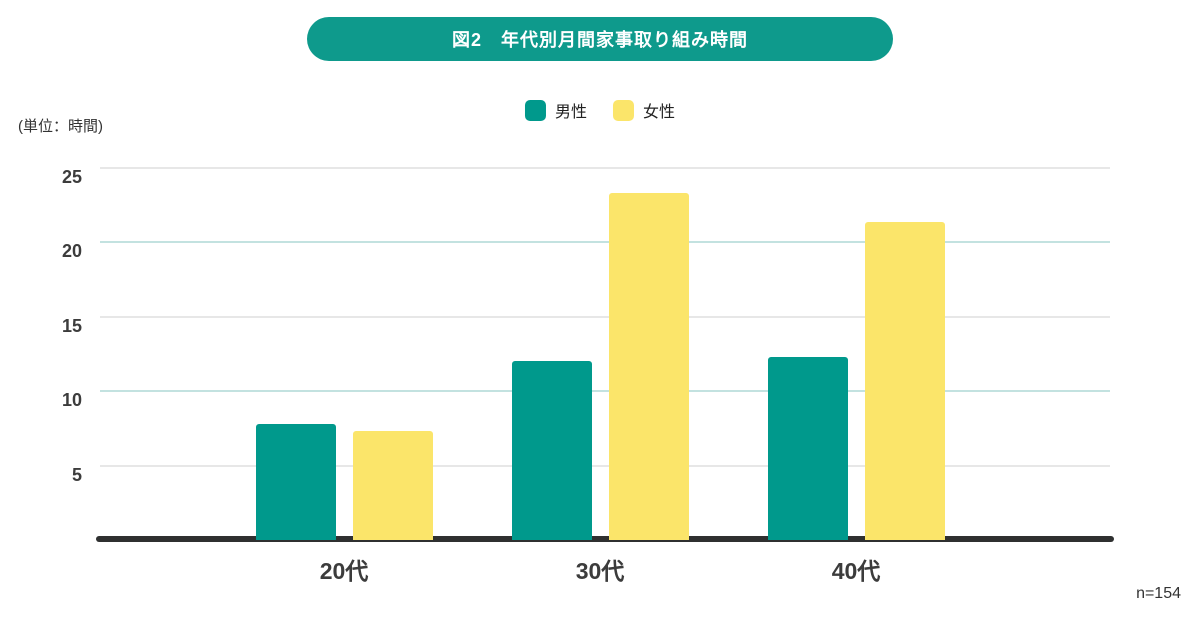 The height and width of the screenshot is (630, 1200). I want to click on x-axis-label-40代: 40代, so click(856, 571).